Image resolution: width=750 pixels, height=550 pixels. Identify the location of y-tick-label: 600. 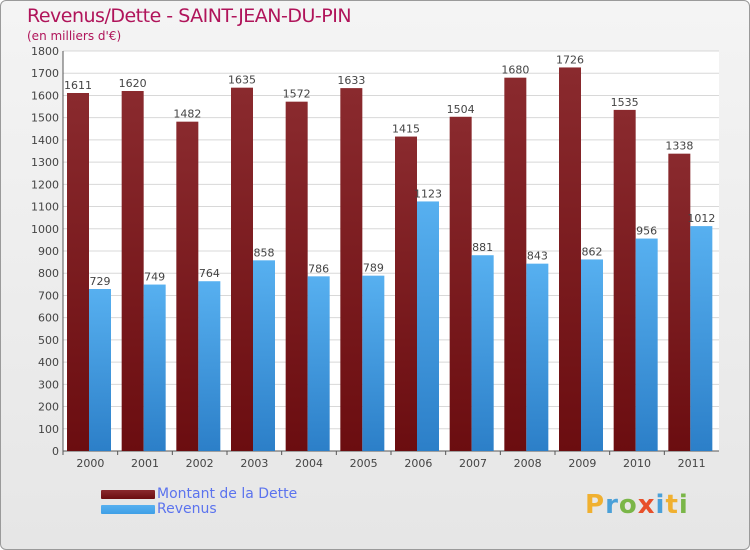
(48, 318).